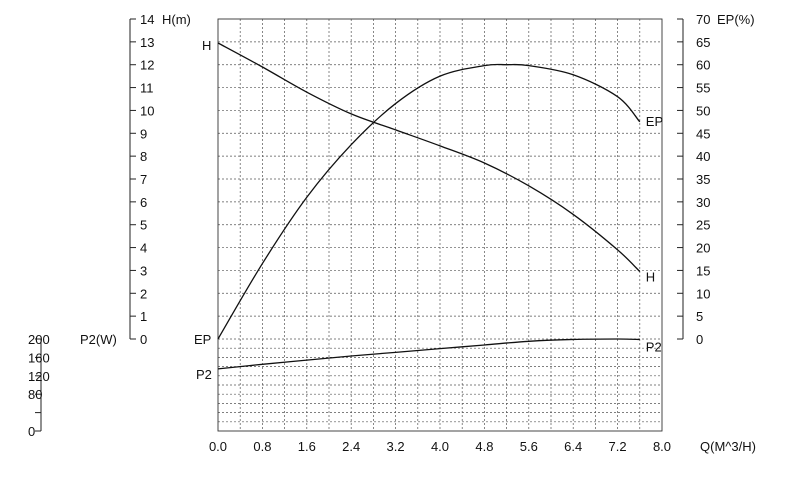 The height and width of the screenshot is (478, 788). Describe the element at coordinates (147, 42) in the screenshot. I see `h-axis-tick-label: 13` at that location.